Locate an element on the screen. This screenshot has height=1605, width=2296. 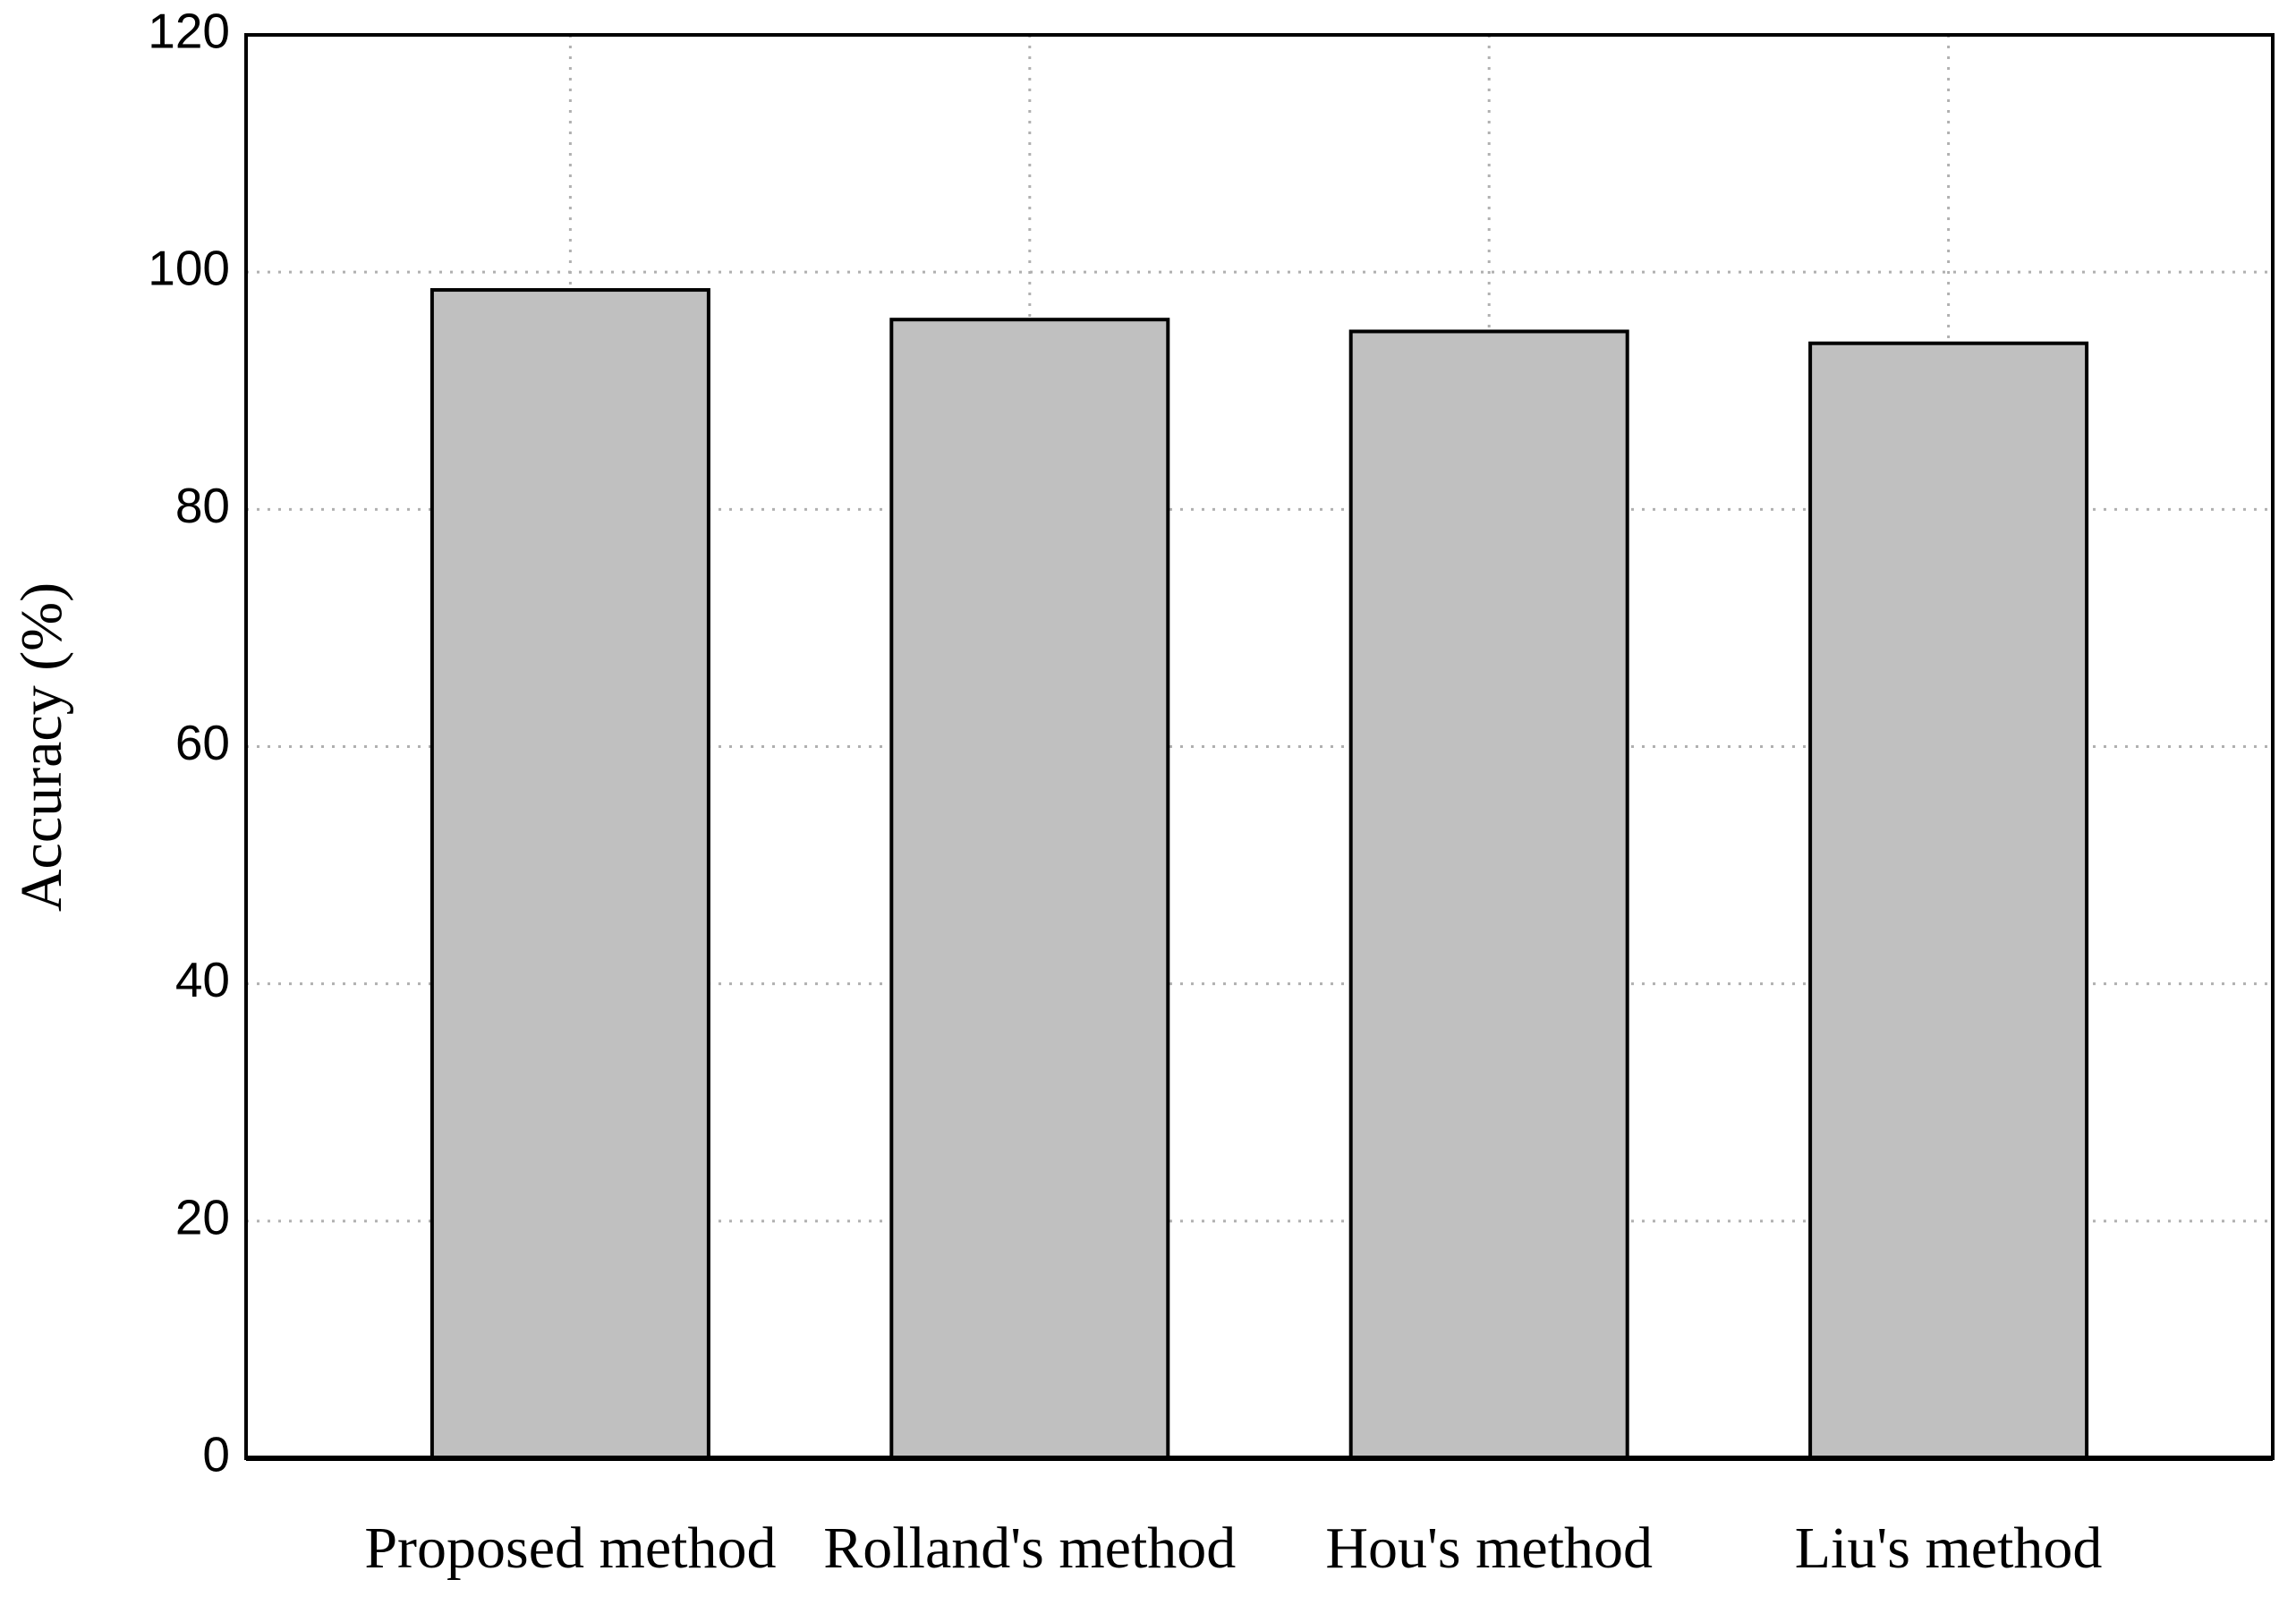
x-tick-label: Hou's method is located at coordinates (1489, 1548).